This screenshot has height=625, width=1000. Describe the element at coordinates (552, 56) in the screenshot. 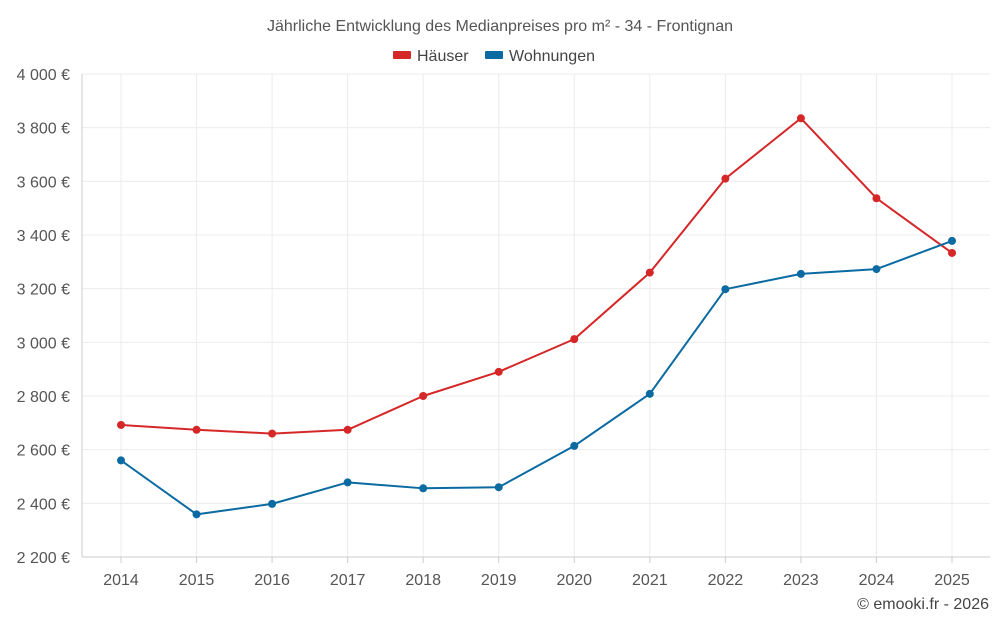

I see `legend-label-wohnungen: Wohnungen` at that location.